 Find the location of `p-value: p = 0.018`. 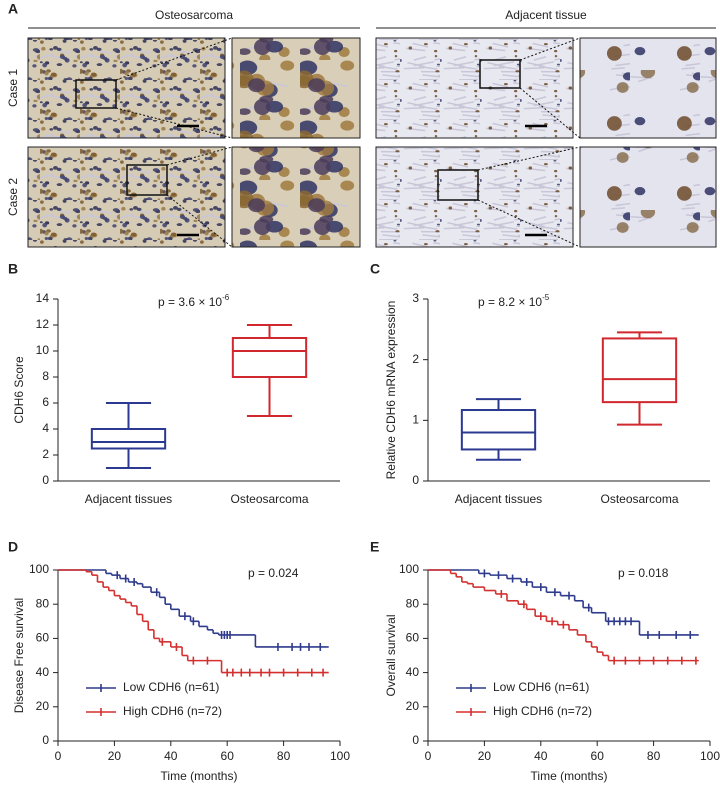

p-value: p = 0.018 is located at coordinates (643, 573).